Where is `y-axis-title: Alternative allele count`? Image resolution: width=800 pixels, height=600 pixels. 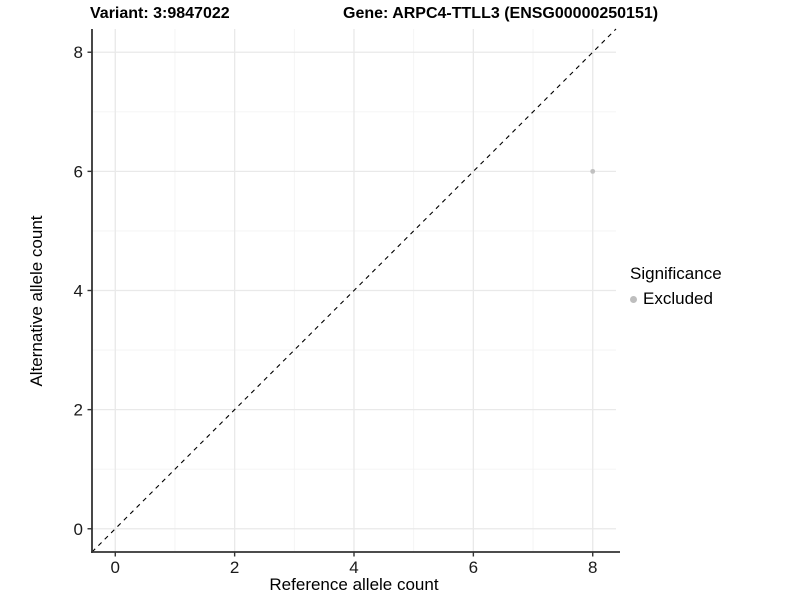 y-axis-title: Alternative allele count is located at coordinates (36, 301).